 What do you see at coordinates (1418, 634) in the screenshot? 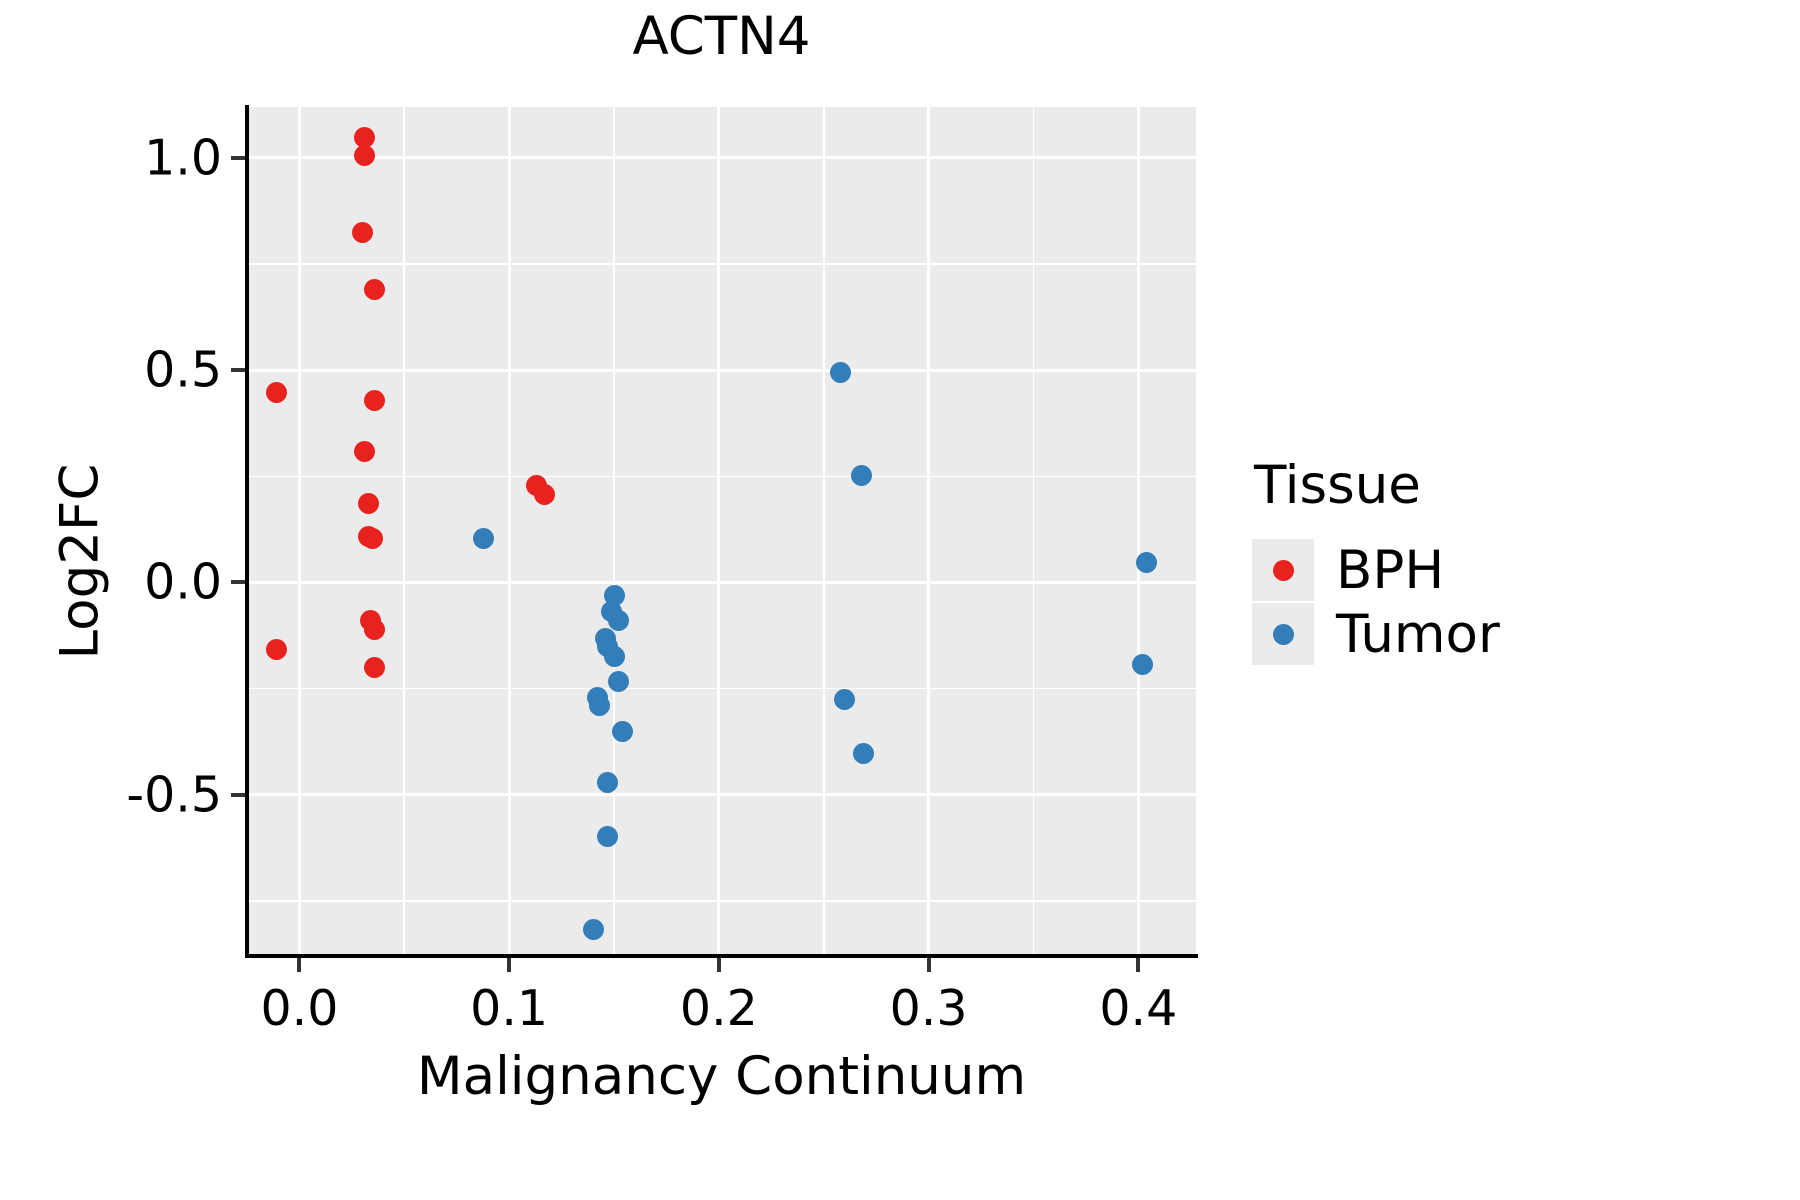
I see `legend-label: Tumor` at bounding box center [1418, 634].